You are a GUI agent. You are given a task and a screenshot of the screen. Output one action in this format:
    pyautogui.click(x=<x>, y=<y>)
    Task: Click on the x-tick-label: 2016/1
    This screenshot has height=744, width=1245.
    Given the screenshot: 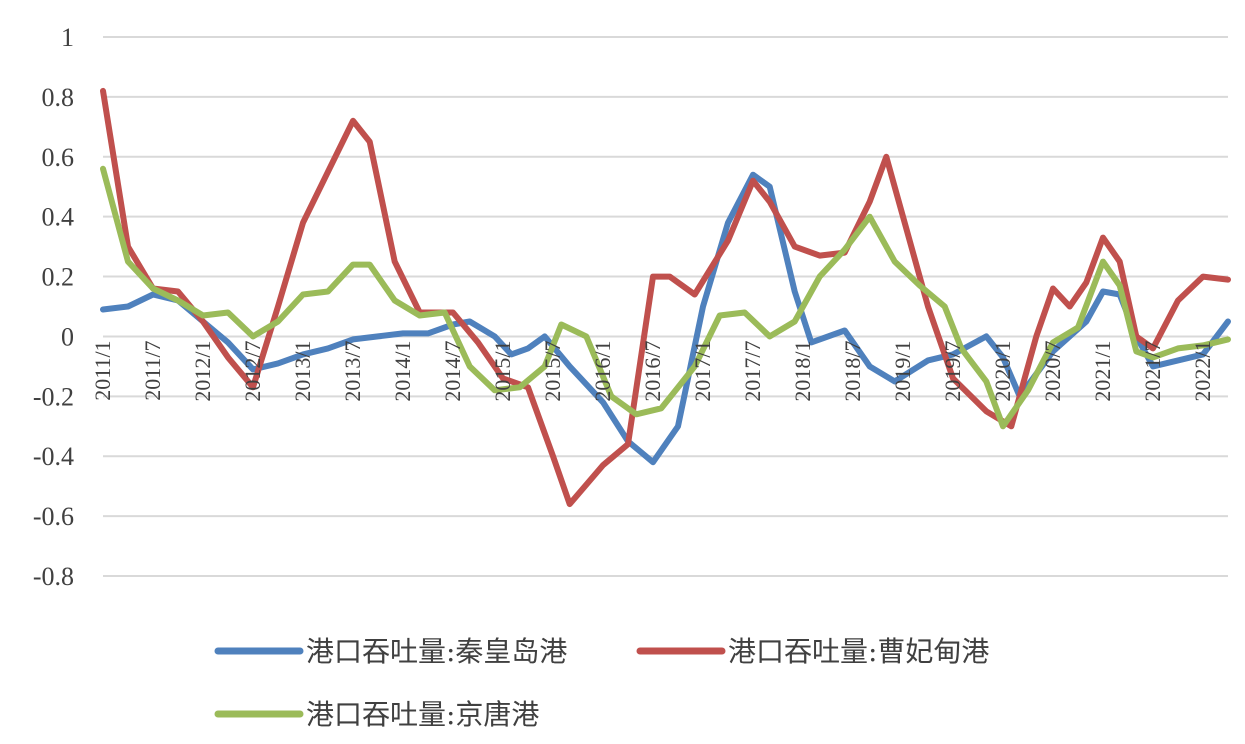 What is the action you would take?
    pyautogui.click(x=602, y=370)
    